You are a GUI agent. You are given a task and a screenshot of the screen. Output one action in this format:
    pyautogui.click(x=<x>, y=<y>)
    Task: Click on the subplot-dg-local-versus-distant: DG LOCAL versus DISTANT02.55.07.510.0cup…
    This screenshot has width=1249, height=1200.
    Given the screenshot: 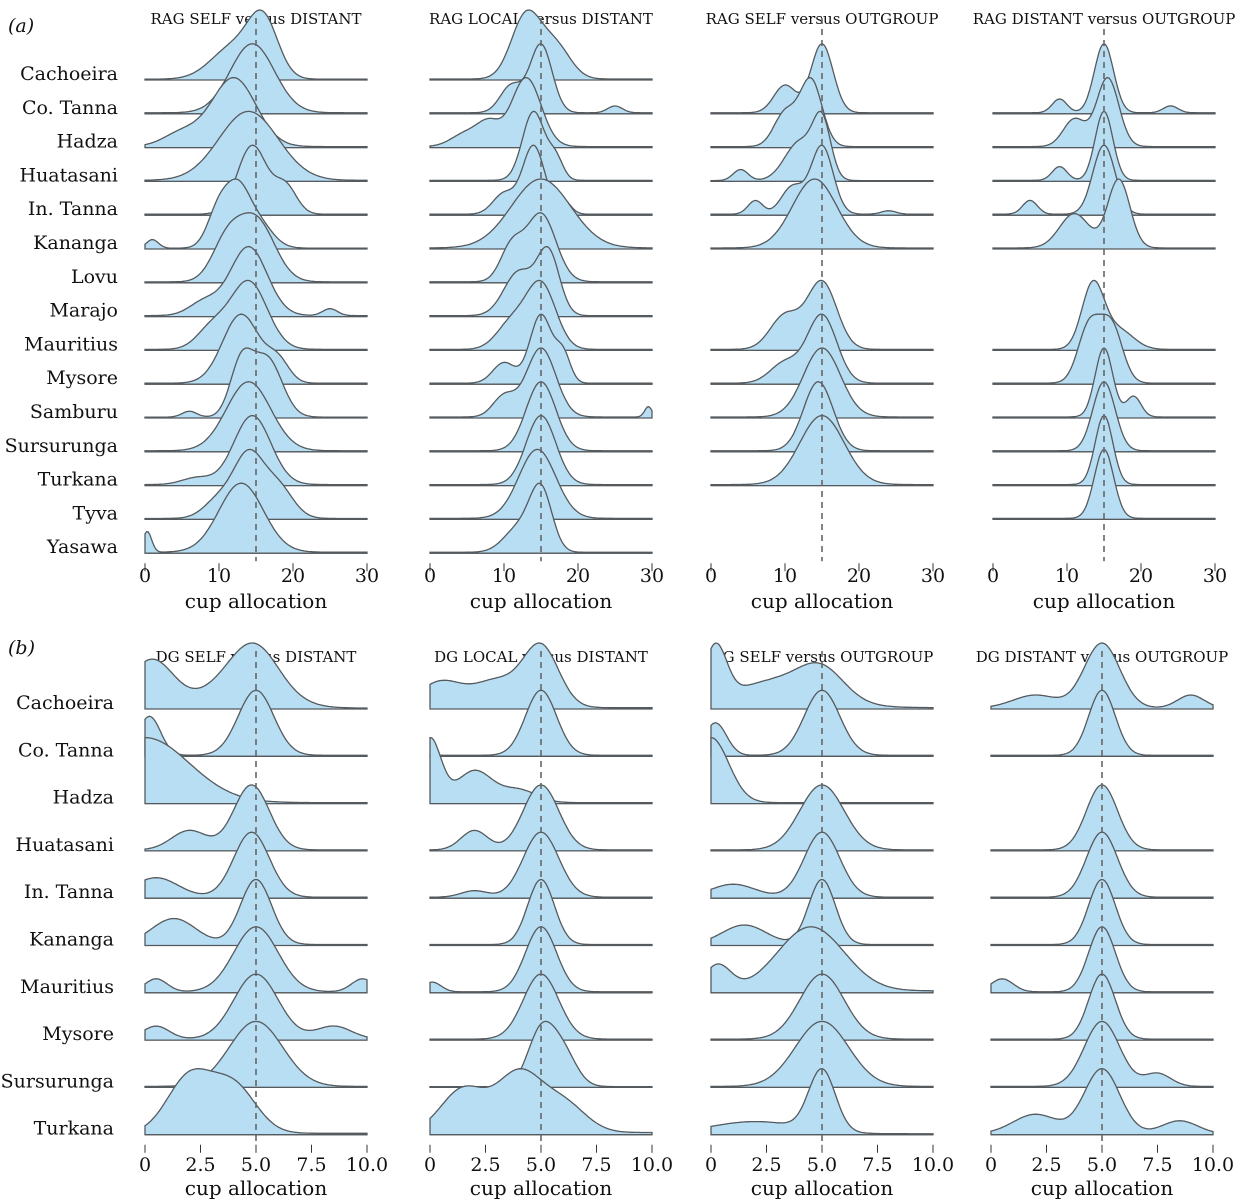 What is the action you would take?
    pyautogui.click(x=548, y=921)
    